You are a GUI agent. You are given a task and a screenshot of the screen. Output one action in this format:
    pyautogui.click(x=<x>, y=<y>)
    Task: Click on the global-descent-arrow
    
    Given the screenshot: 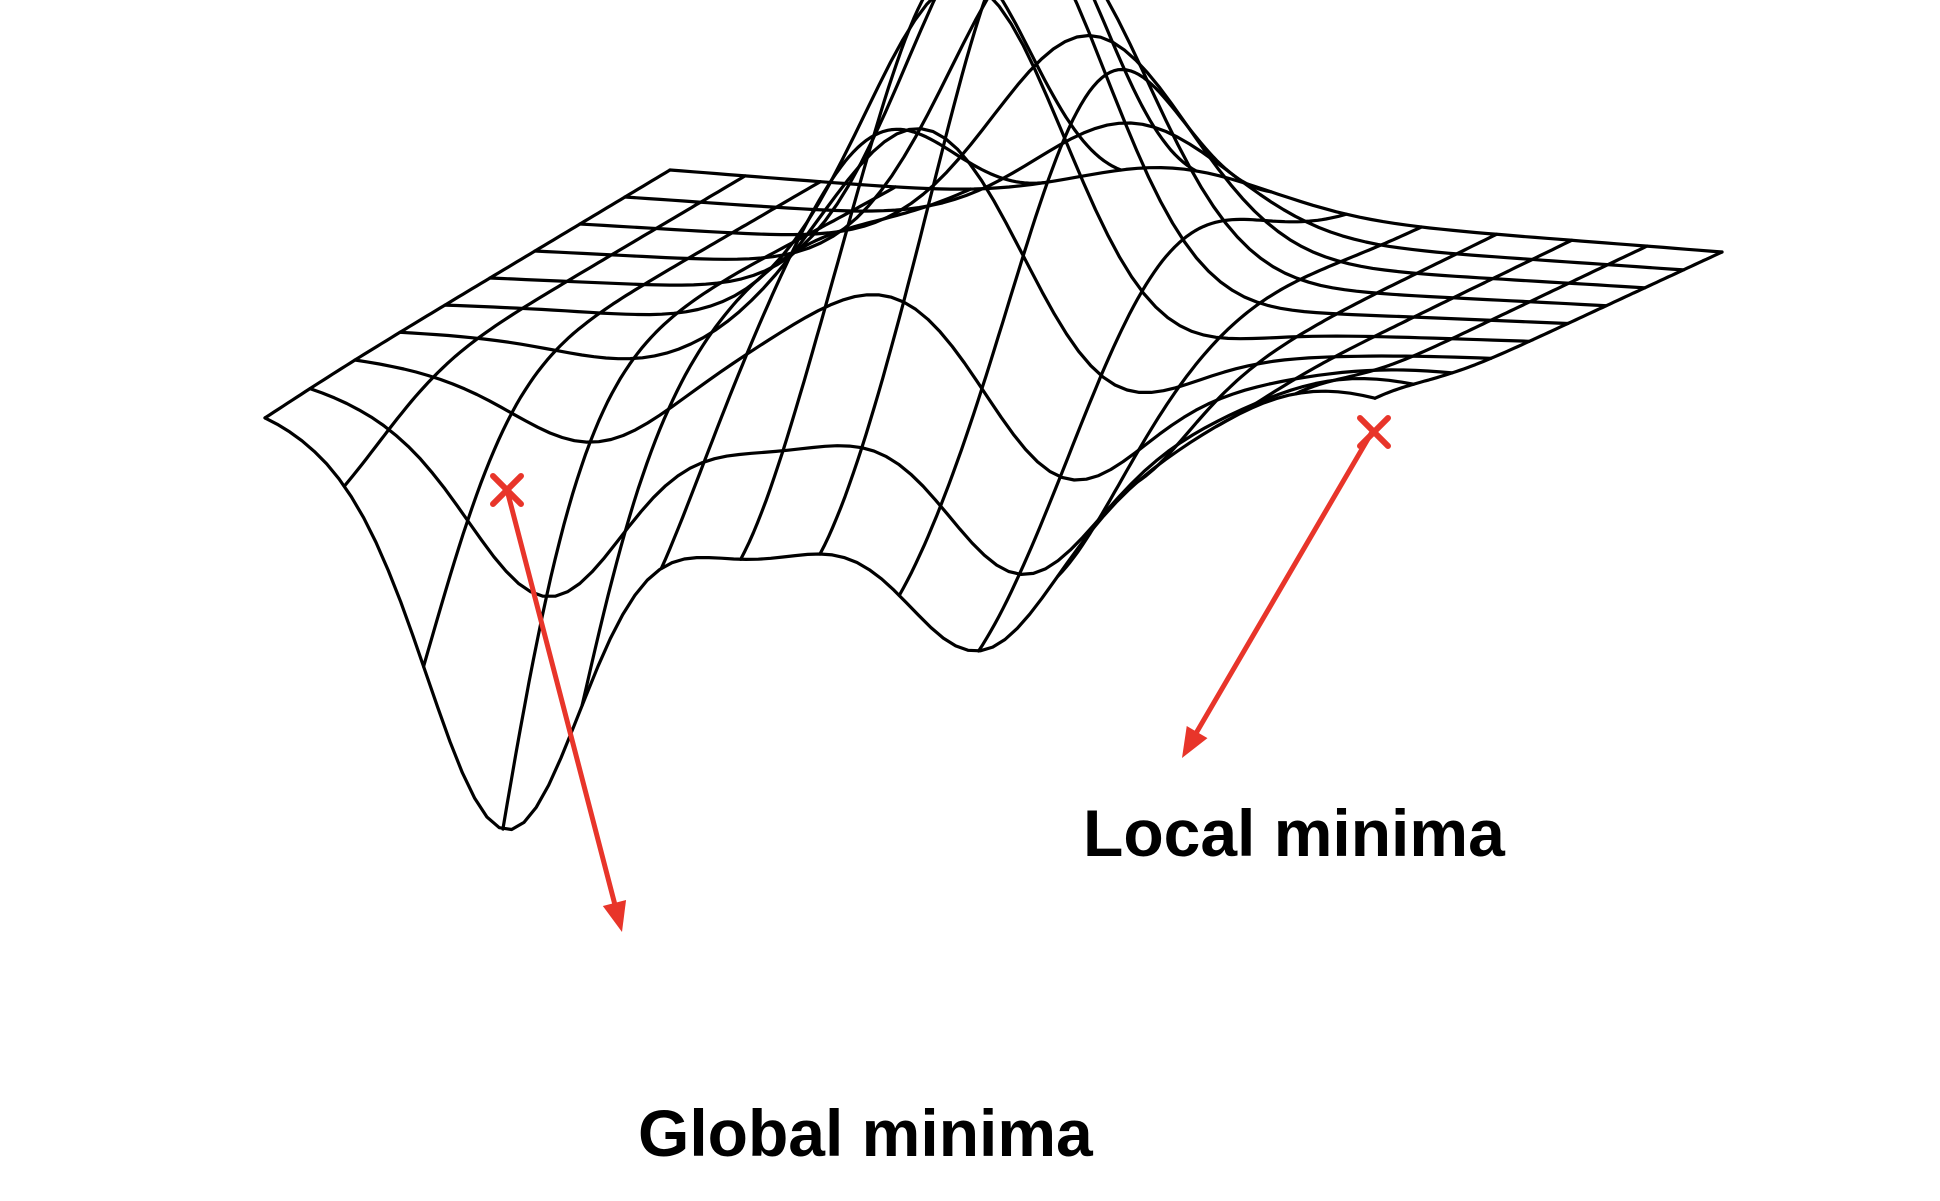 What is the action you would take?
    pyautogui.click(x=561, y=697)
    